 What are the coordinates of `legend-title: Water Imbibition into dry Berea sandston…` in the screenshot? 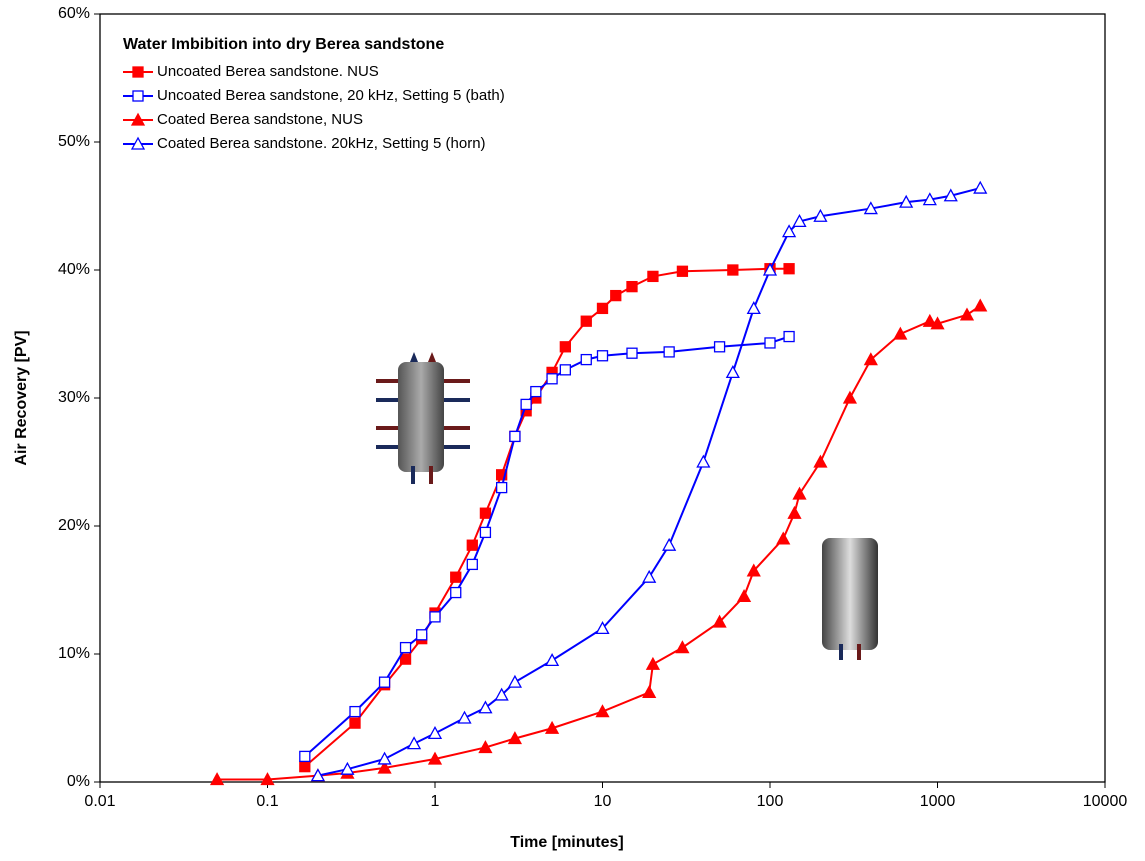 It's located at (283, 44).